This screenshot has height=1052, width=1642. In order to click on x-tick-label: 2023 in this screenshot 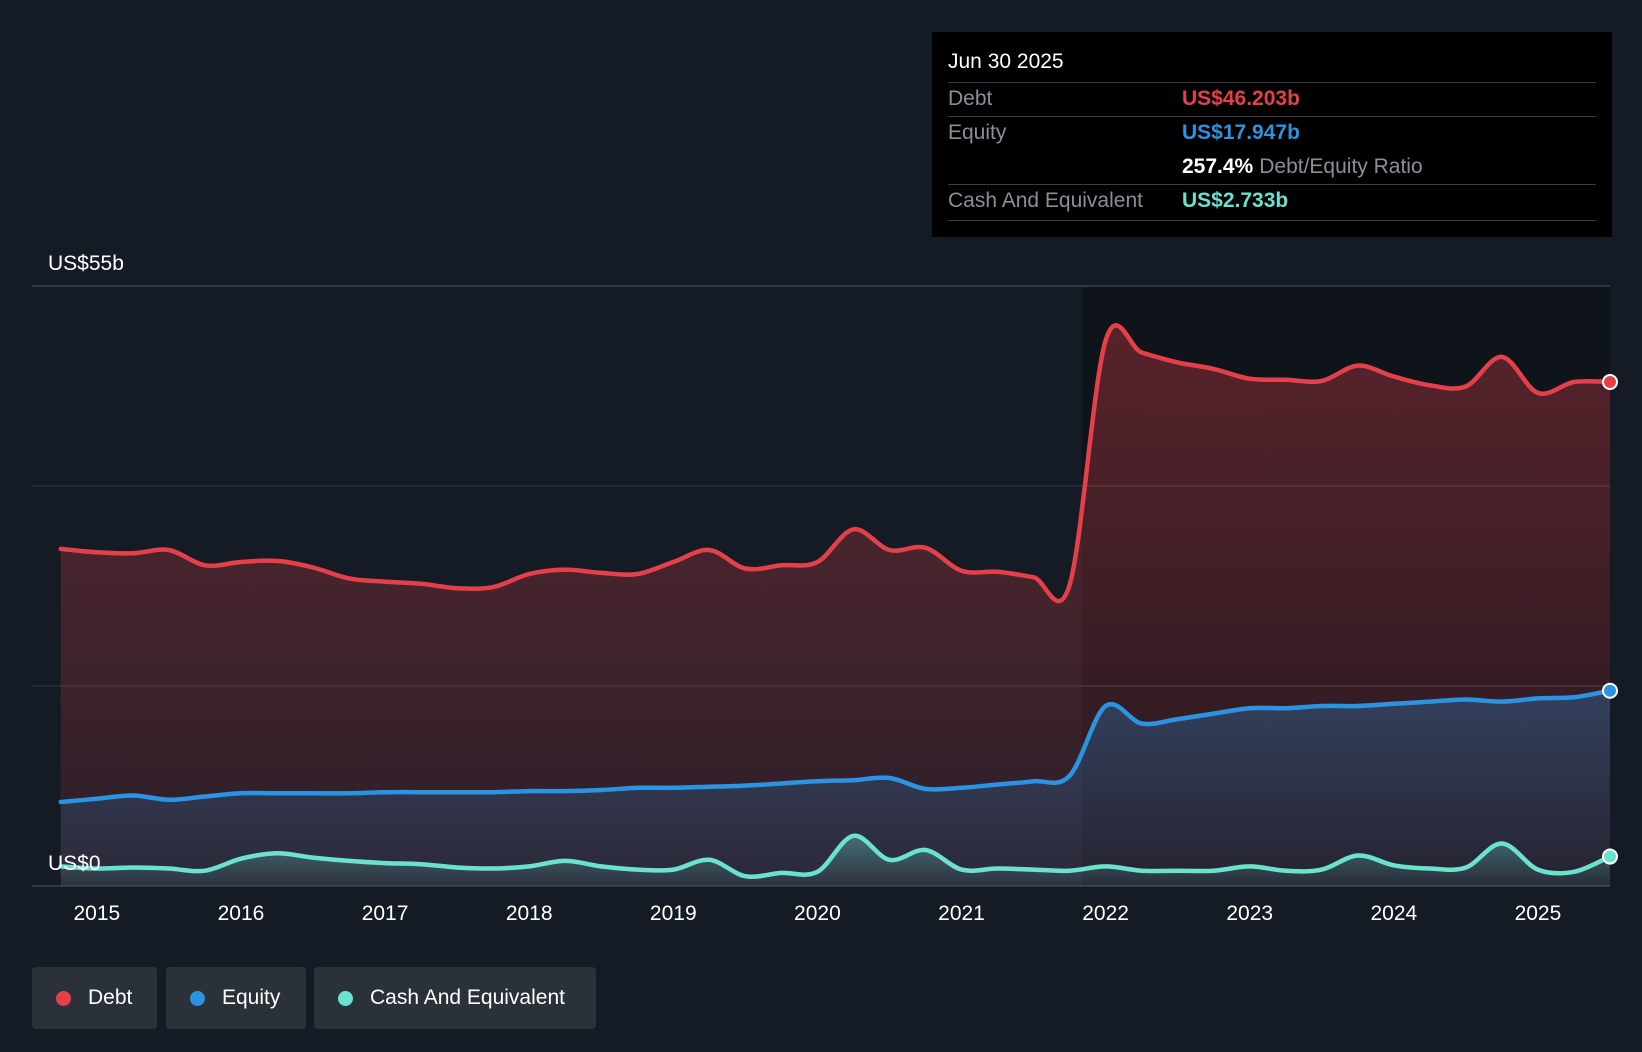, I will do `click(1249, 913)`.